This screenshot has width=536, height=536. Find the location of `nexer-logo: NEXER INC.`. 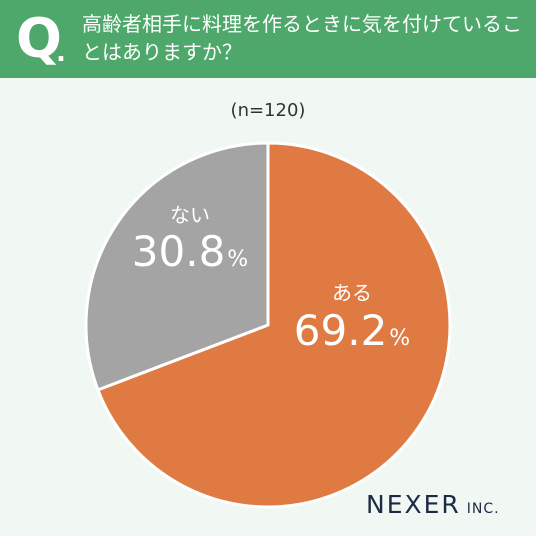

nexer-logo: NEXER INC. is located at coordinates (433, 504).